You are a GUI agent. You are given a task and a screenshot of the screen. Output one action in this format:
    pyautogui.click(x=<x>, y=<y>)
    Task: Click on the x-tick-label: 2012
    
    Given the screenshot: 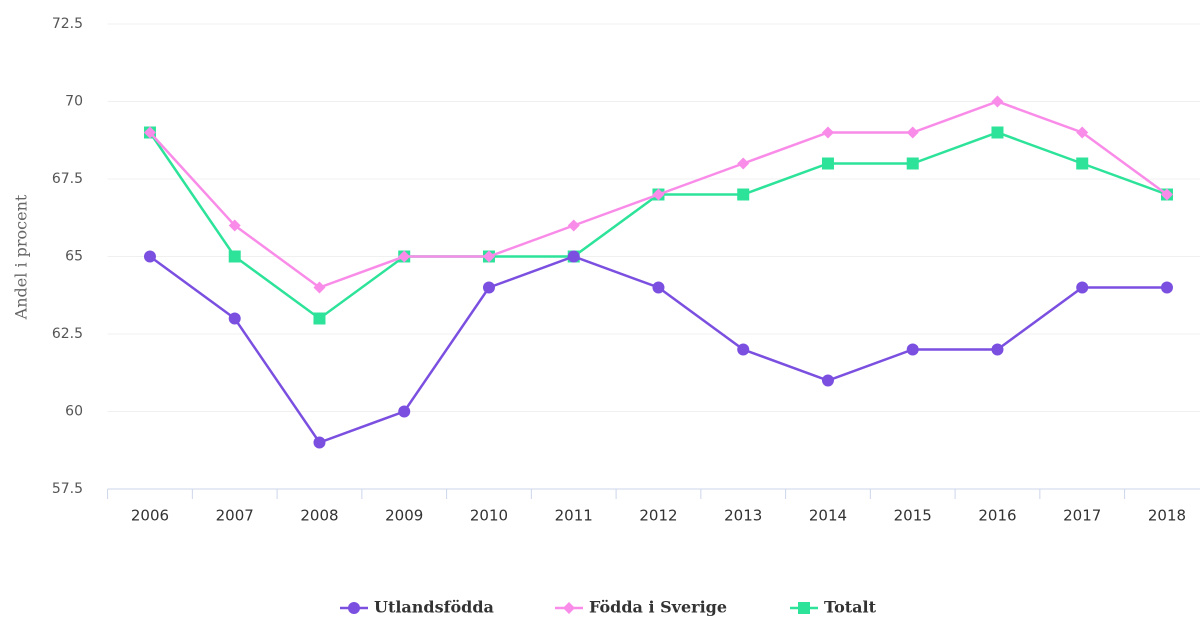 What is the action you would take?
    pyautogui.click(x=658, y=516)
    